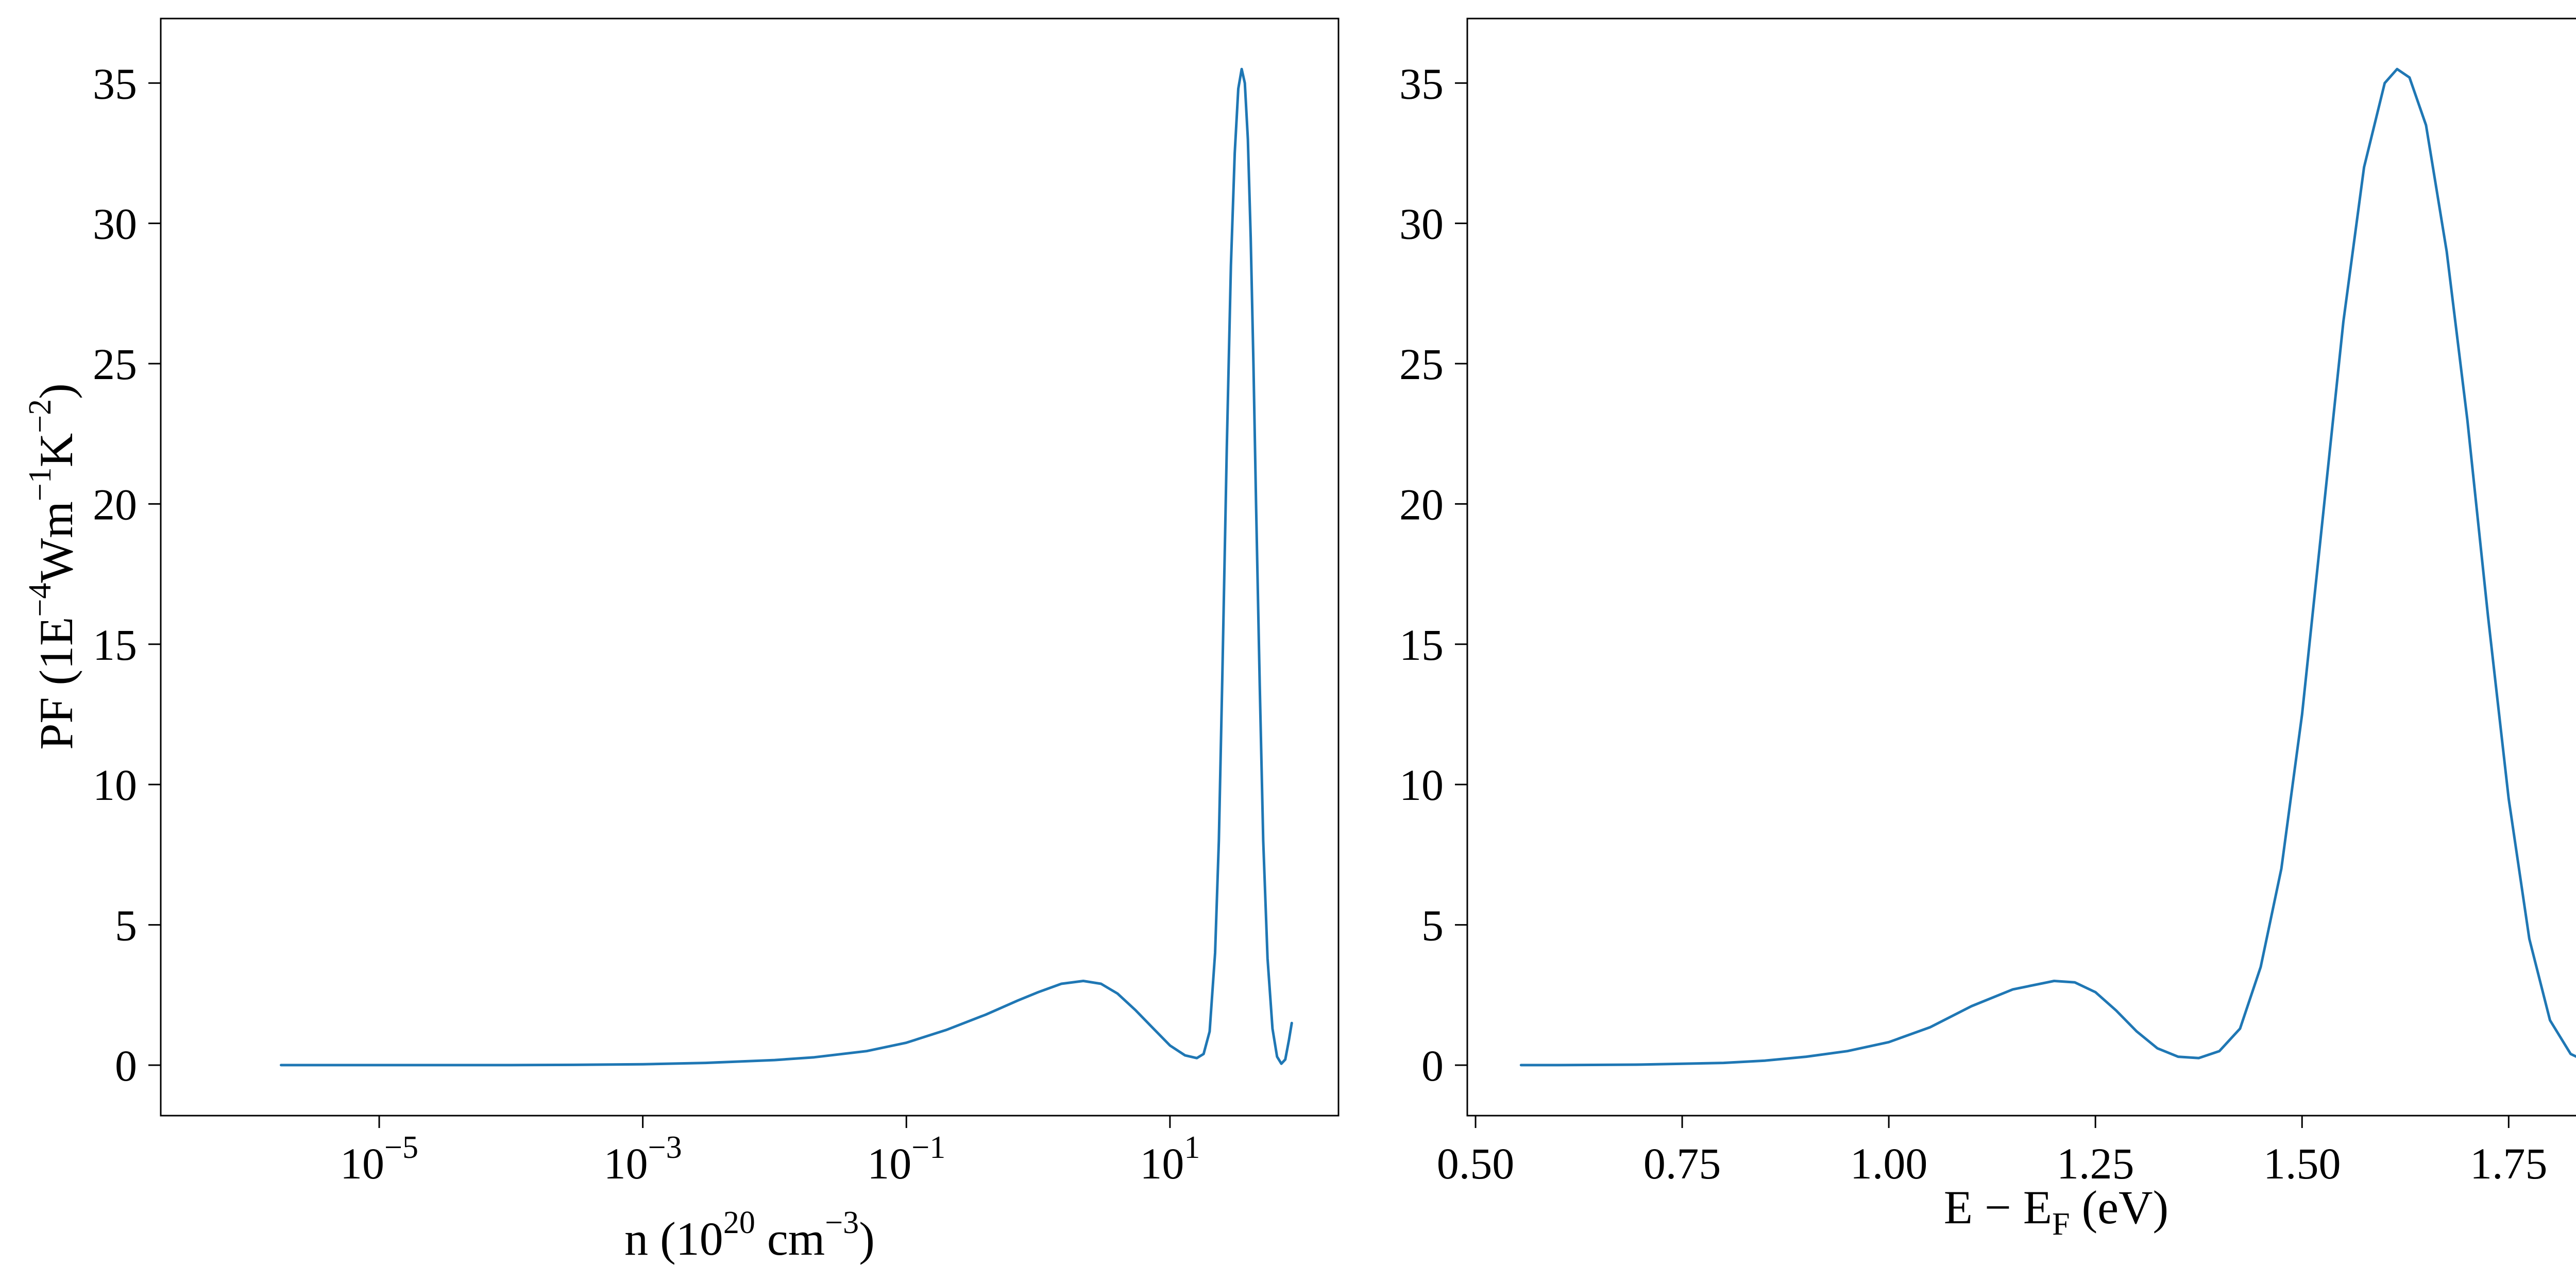  Describe the element at coordinates (1170, 1159) in the screenshot. I see `x-tick-label: 10¹` at that location.